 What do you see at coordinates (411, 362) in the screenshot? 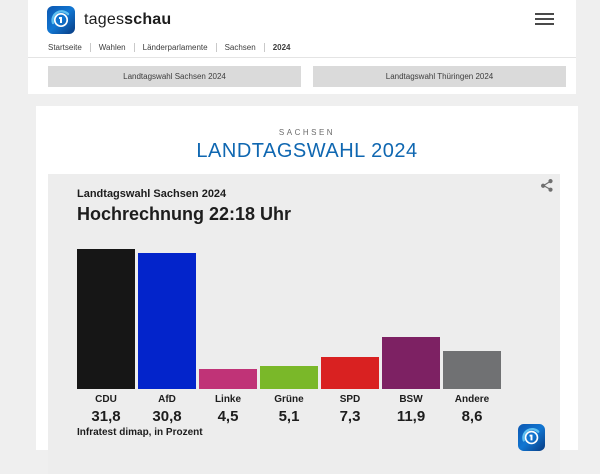
I see `bar-bsw` at bounding box center [411, 362].